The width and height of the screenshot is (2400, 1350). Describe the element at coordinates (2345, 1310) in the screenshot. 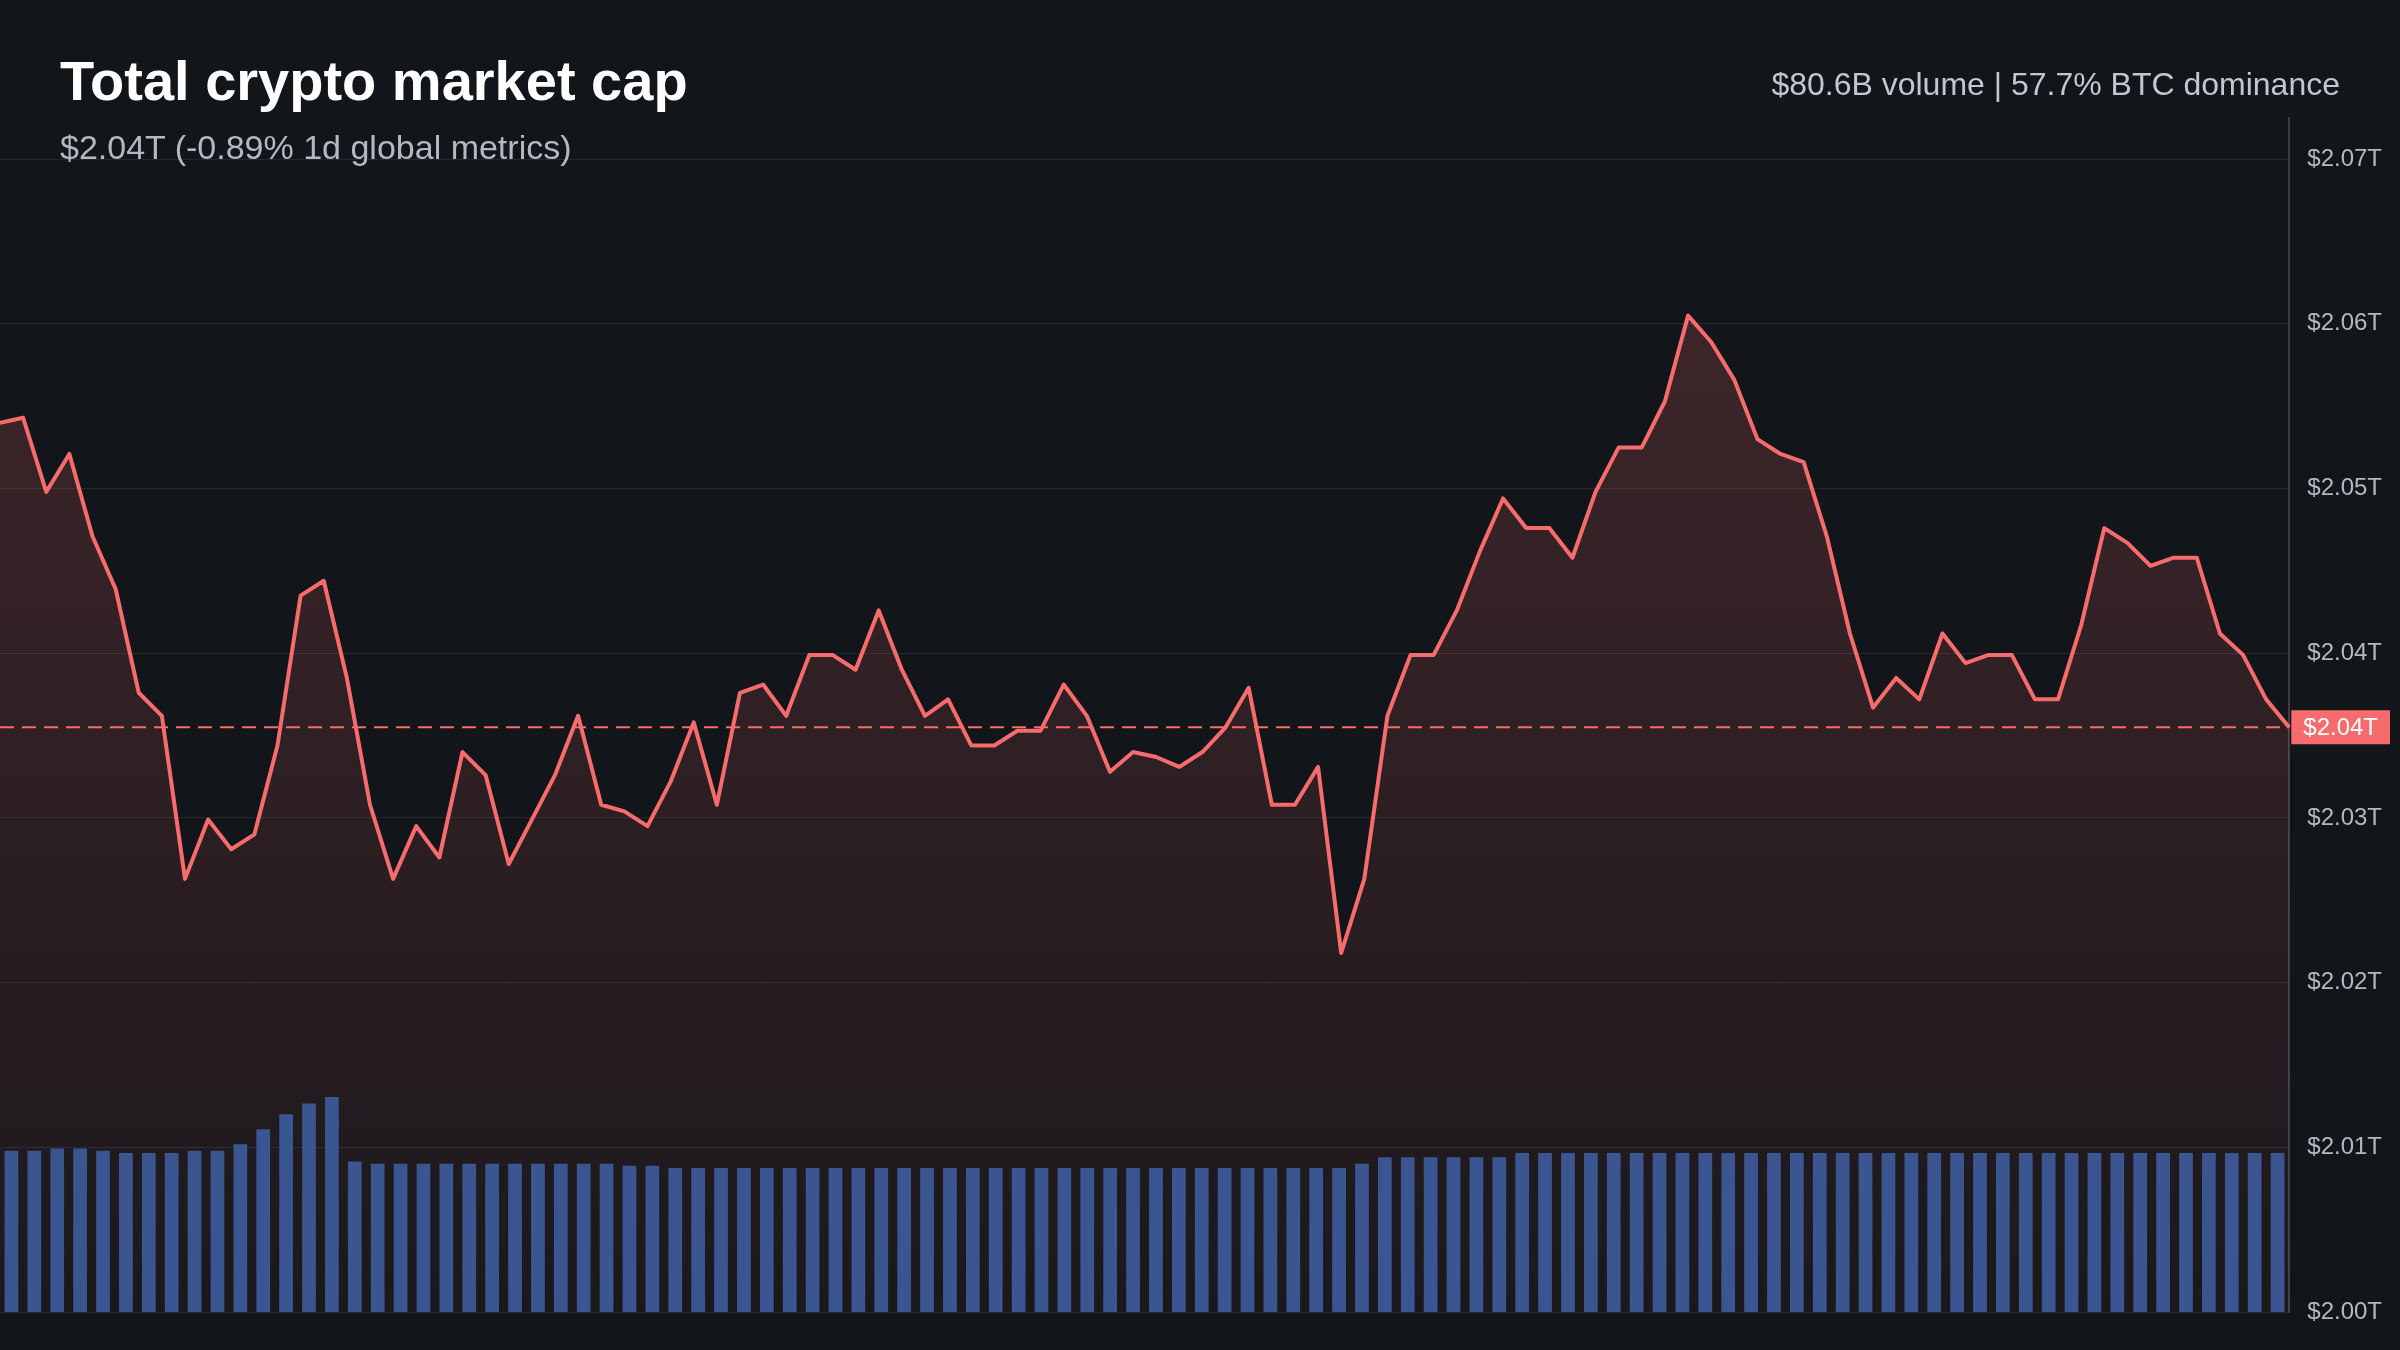

I see `y-tick-label: $2.00T` at that location.